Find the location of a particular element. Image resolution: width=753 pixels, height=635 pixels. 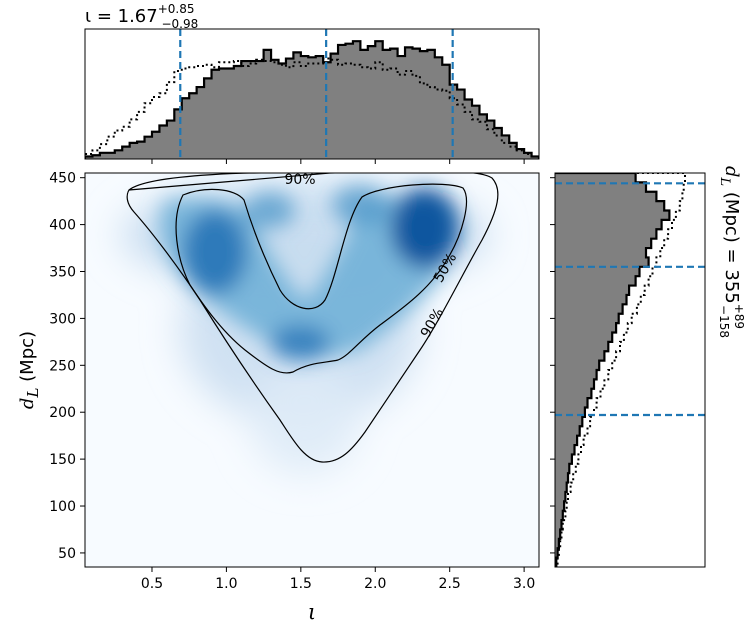

y-tick-label: 450 is located at coordinates (62, 179).